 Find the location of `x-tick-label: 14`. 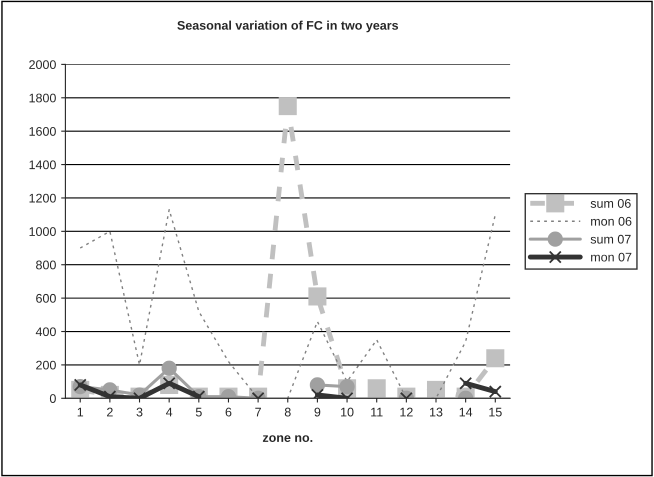

x-tick-label: 14 is located at coordinates (466, 412).